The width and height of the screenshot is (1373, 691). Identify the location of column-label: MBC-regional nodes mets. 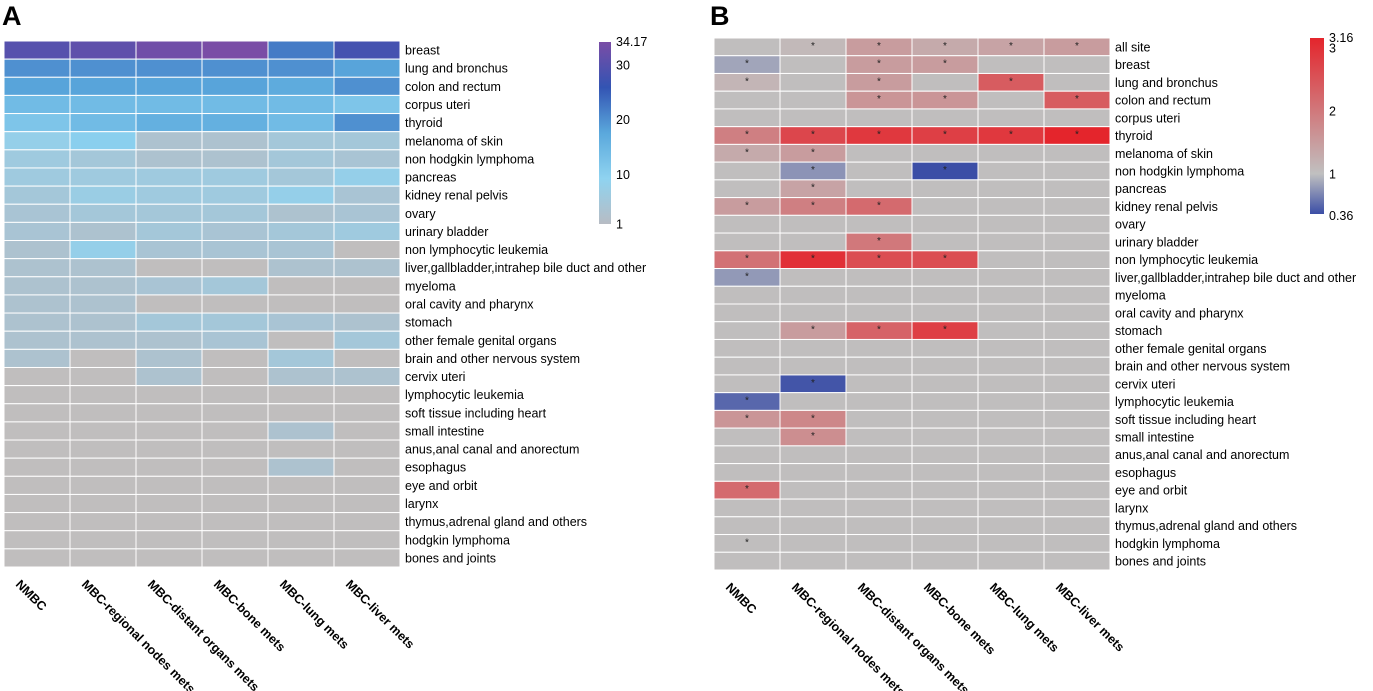
(138, 634).